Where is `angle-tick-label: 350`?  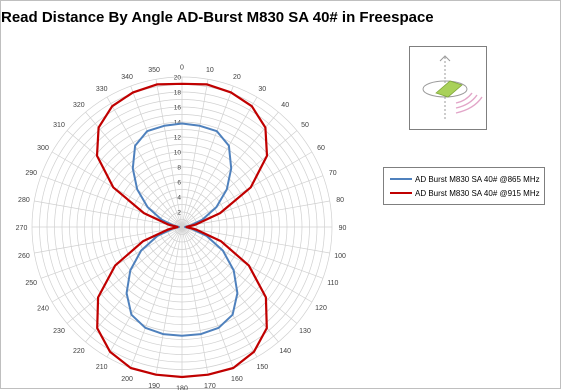
angle-tick-label: 350 is located at coordinates (154, 70).